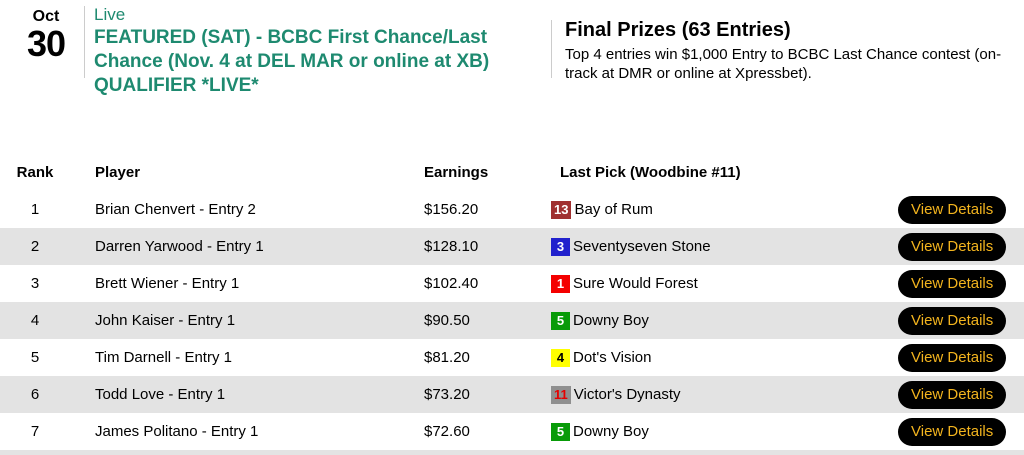 Image resolution: width=1024 pixels, height=455 pixels. I want to click on horse-name: Sure Would Forest, so click(635, 283).